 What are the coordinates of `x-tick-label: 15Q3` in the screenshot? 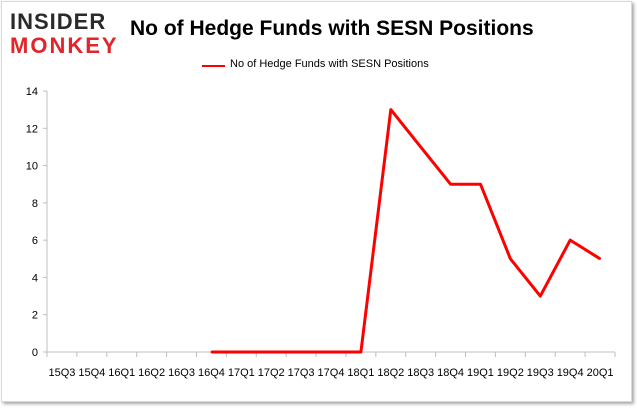 It's located at (61, 373).